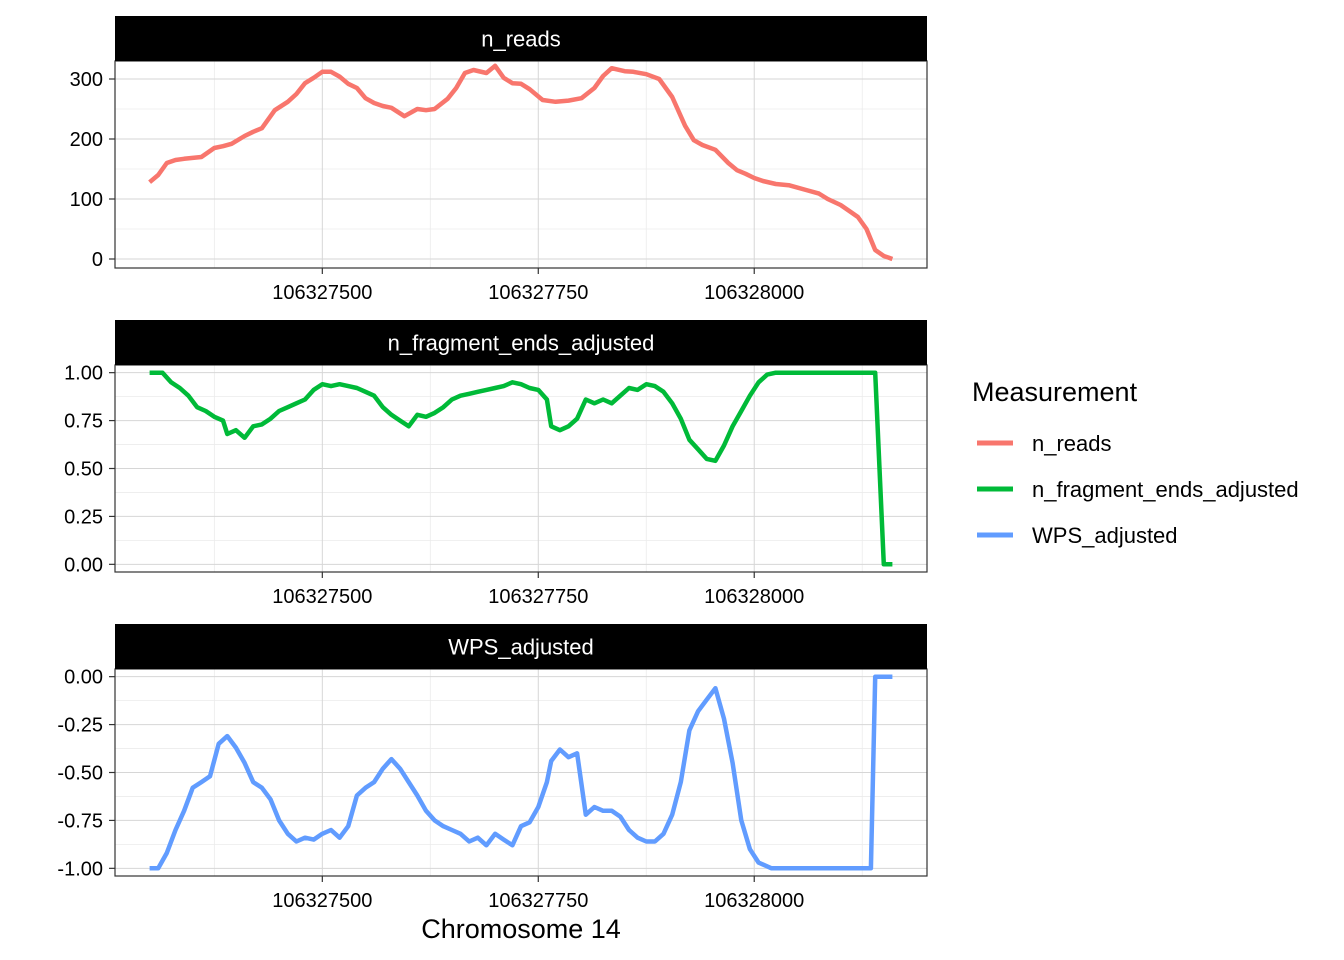 Image resolution: width=1344 pixels, height=960 pixels. I want to click on strip-title: WPS_adjusted, so click(521, 647).